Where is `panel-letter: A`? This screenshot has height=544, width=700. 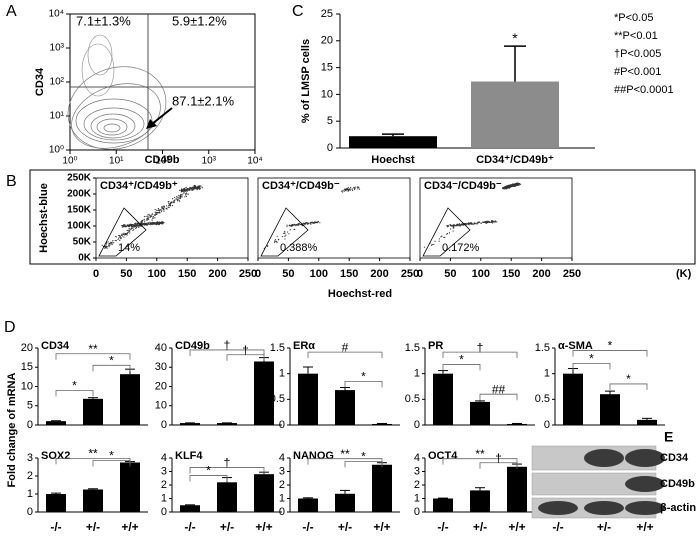
panel-letter: A is located at coordinates (11, 11).